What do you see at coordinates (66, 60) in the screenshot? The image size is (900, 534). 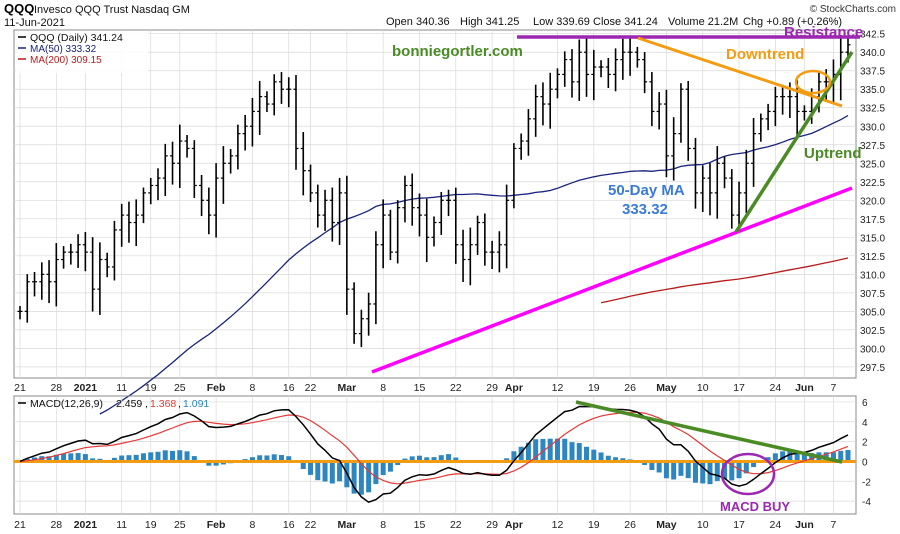 I see `legend-ma200: MA(200) 309.15` at bounding box center [66, 60].